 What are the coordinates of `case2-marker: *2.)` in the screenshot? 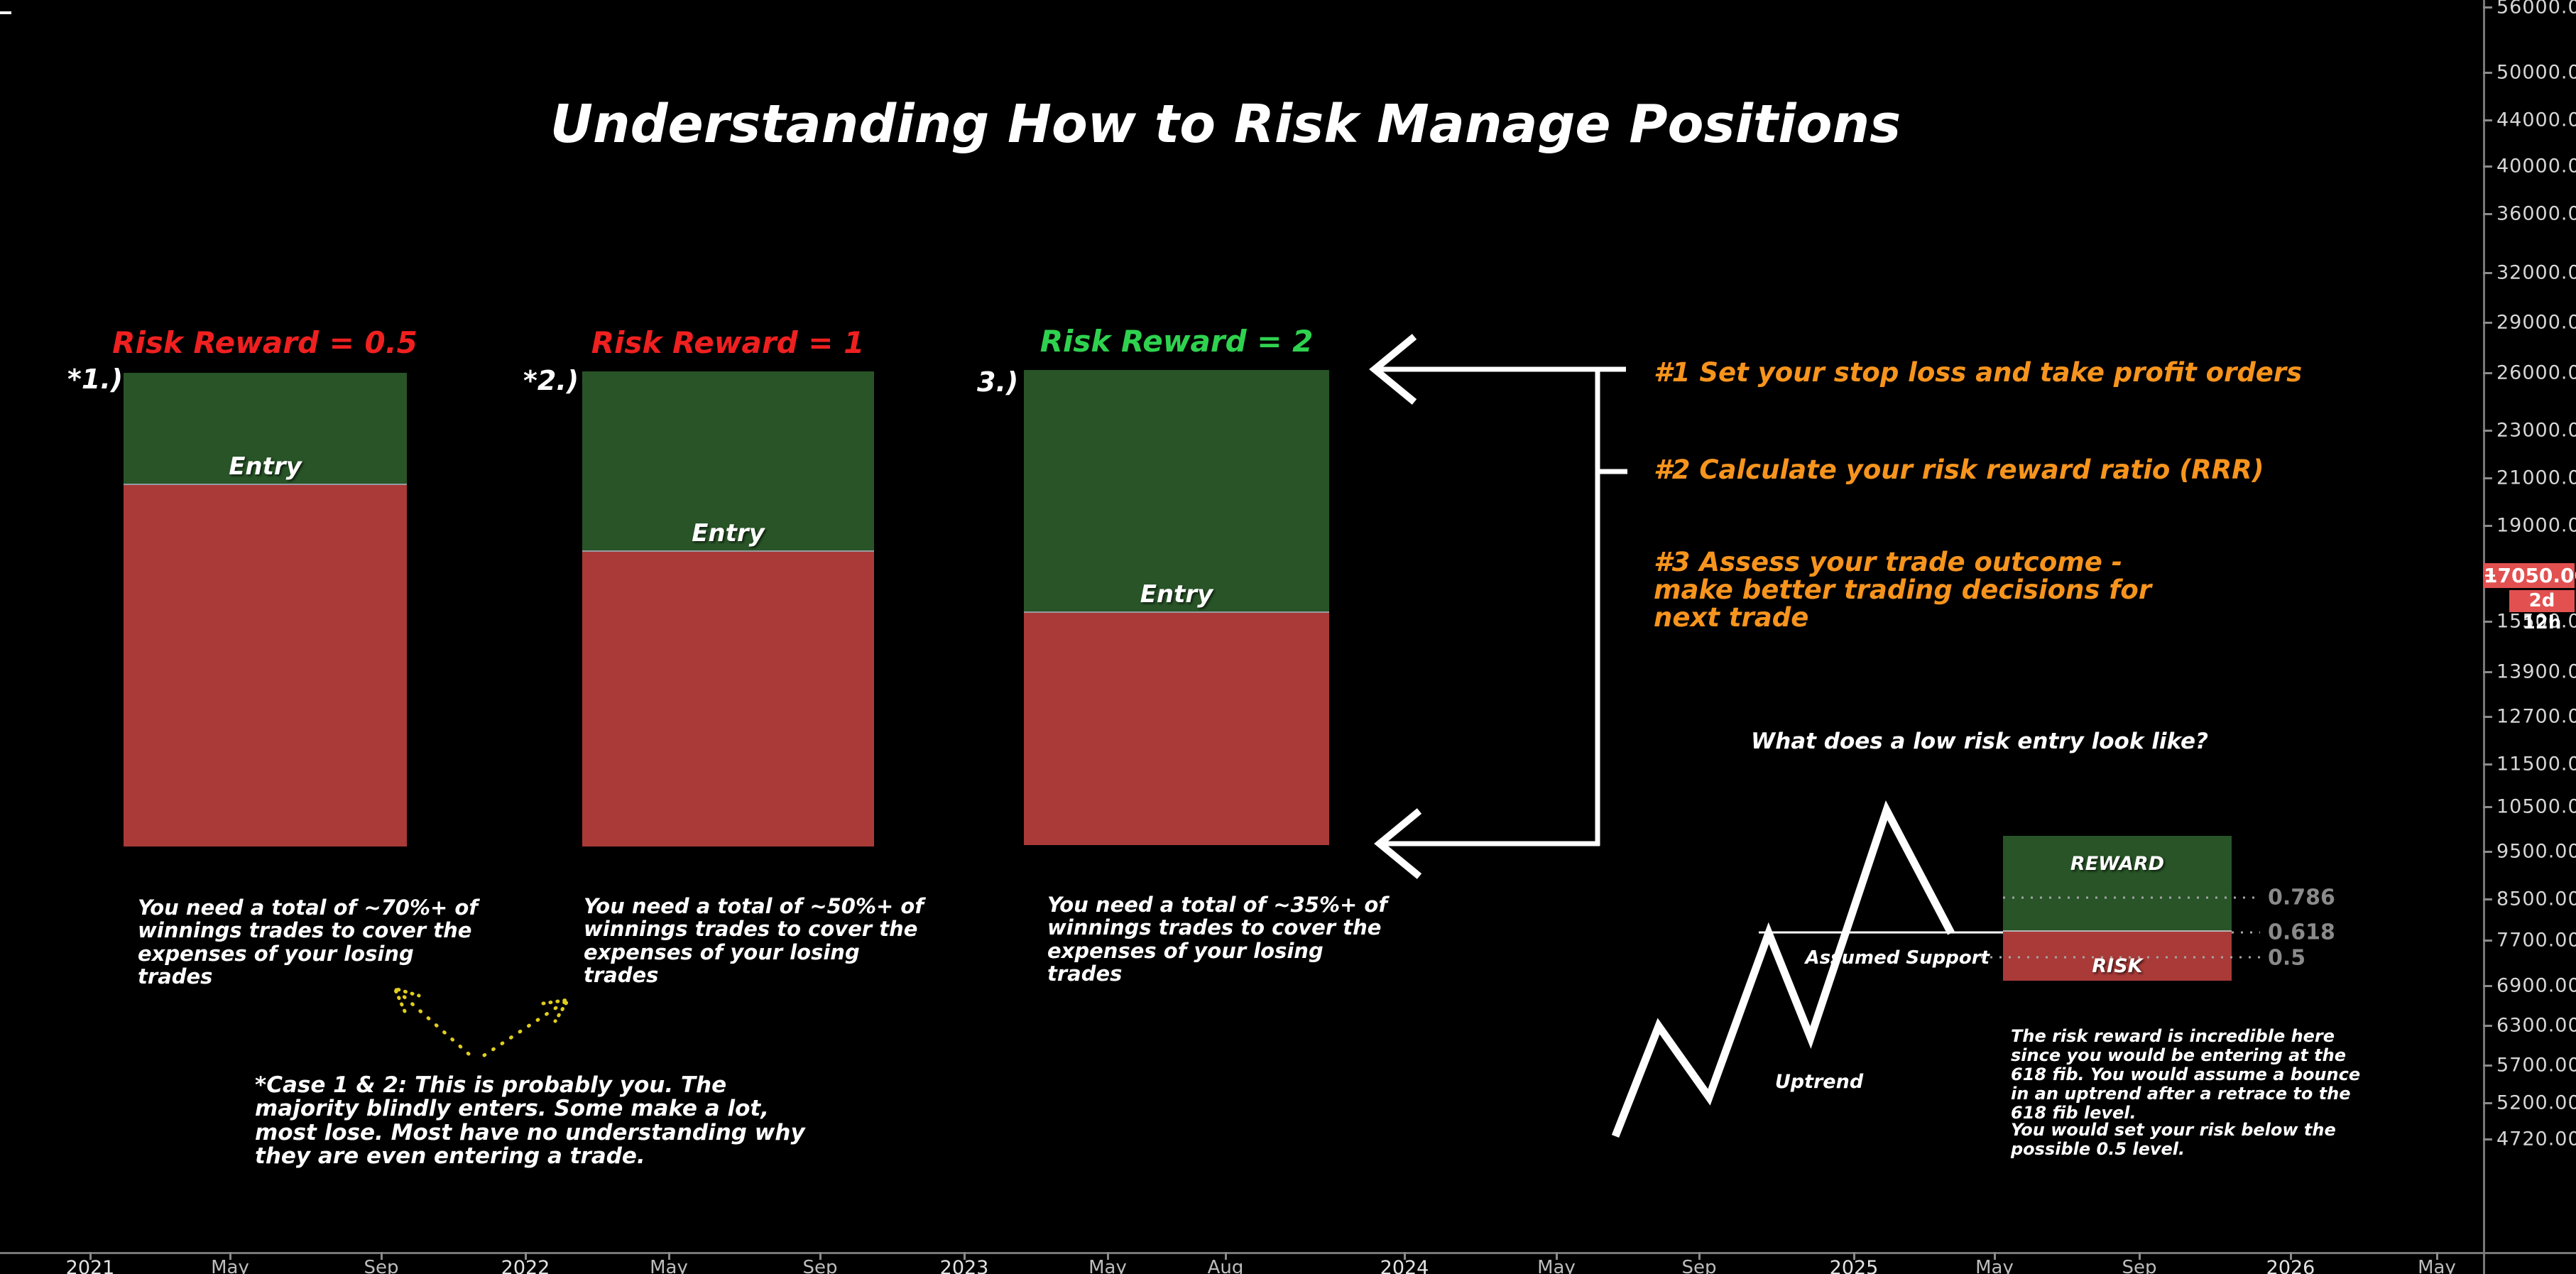 It's located at (551, 381).